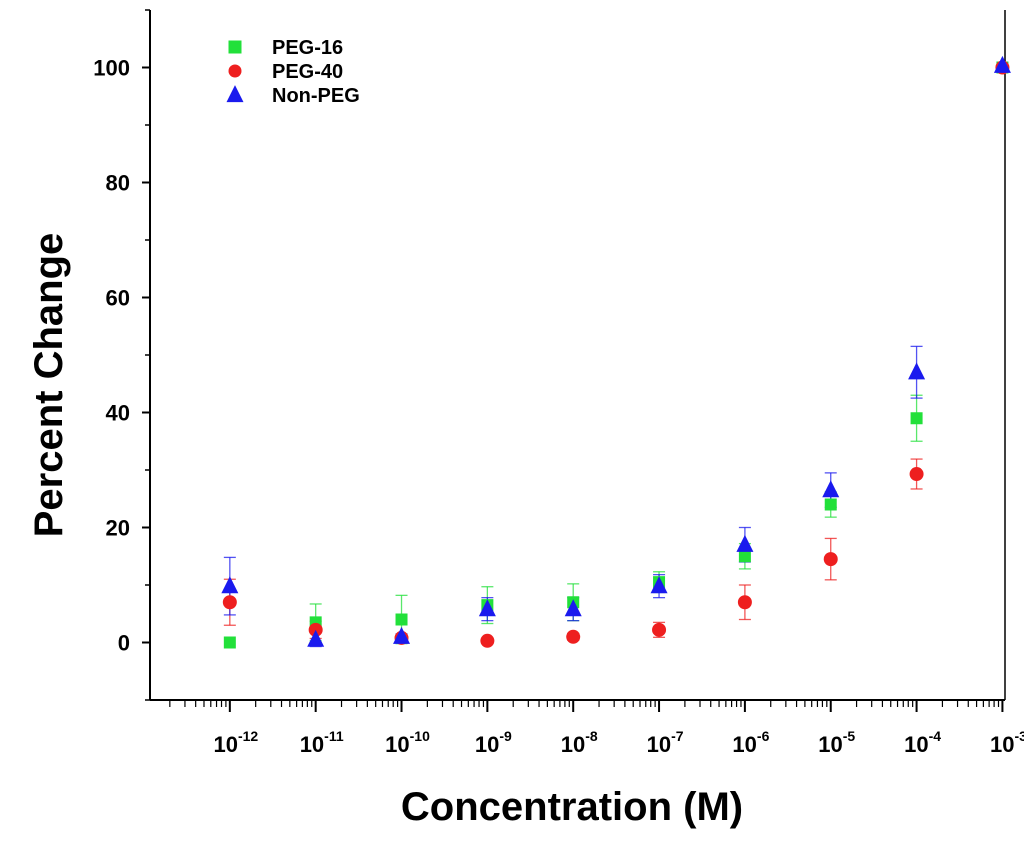 Image resolution: width=1024 pixels, height=844 pixels. I want to click on x-tick-label: 10⁻⁵, so click(836, 742).